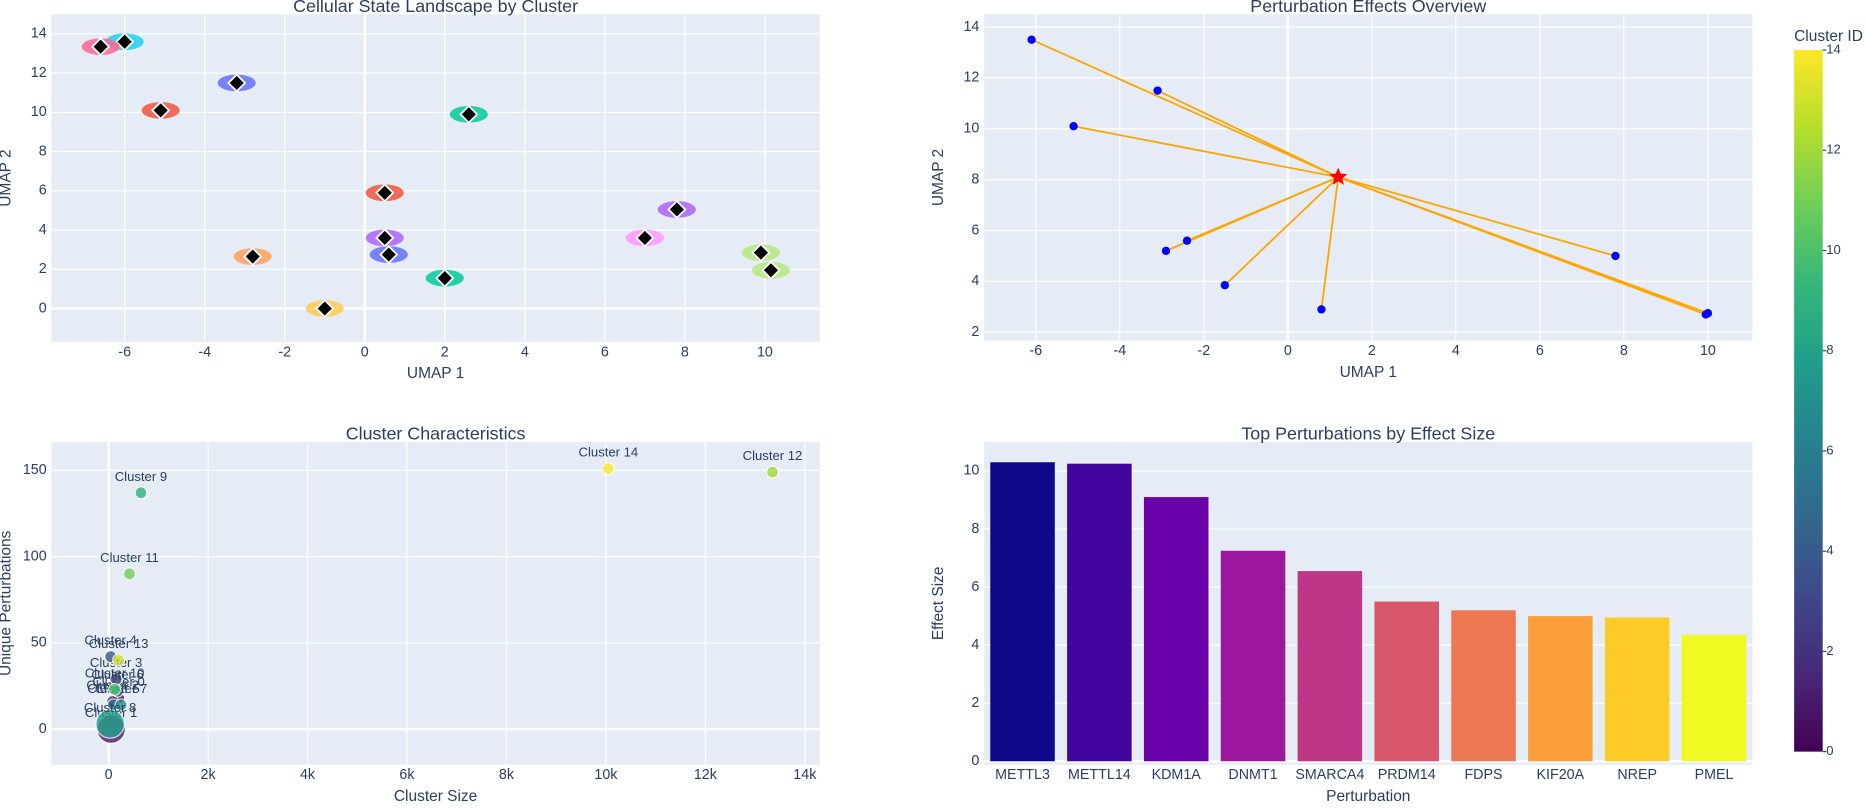 The image size is (1867, 810). What do you see at coordinates (765, 352) in the screenshot?
I see `x-tick-label: 10` at bounding box center [765, 352].